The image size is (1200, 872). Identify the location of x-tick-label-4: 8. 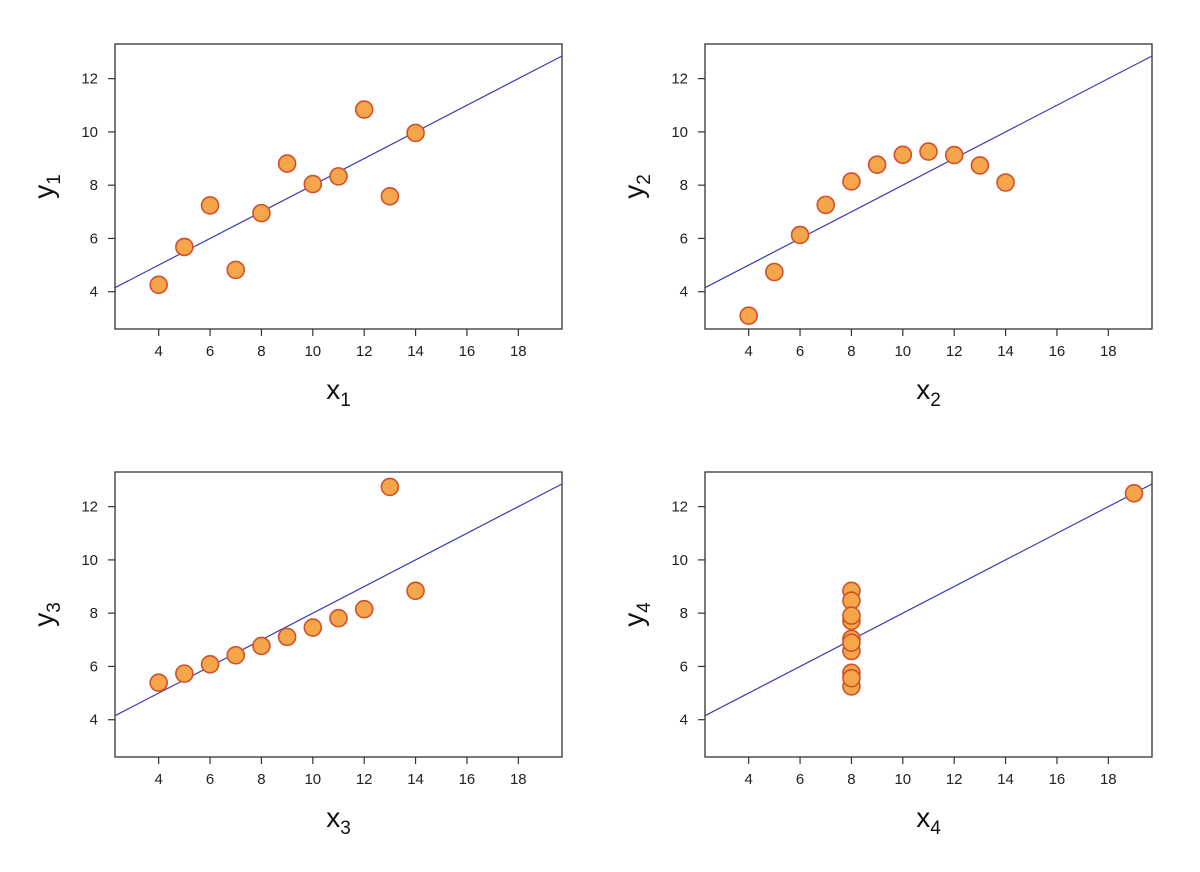
(851, 779).